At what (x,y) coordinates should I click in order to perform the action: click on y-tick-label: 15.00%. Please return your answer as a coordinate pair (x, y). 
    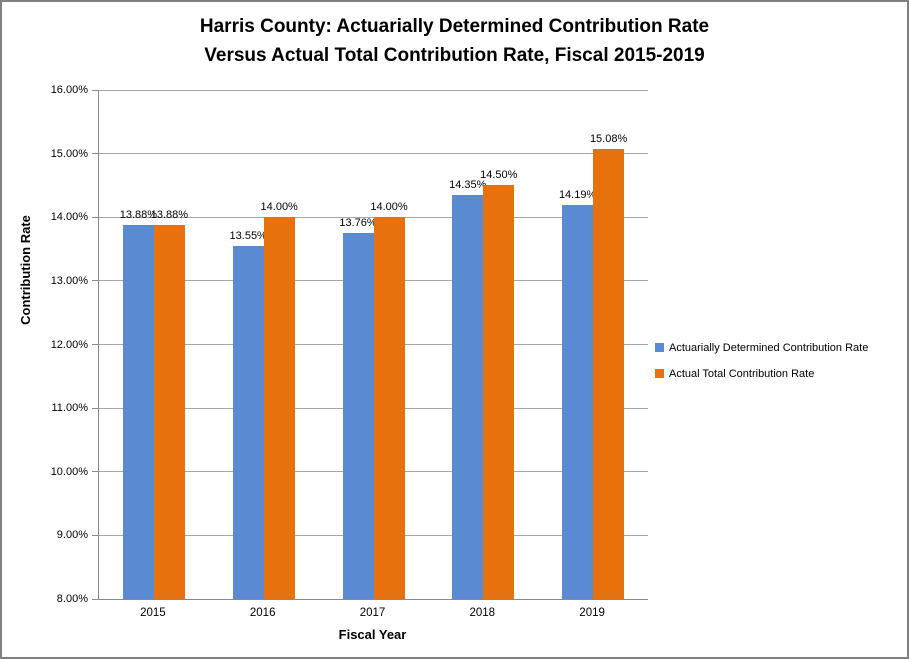
    Looking at the image, I should click on (69, 153).